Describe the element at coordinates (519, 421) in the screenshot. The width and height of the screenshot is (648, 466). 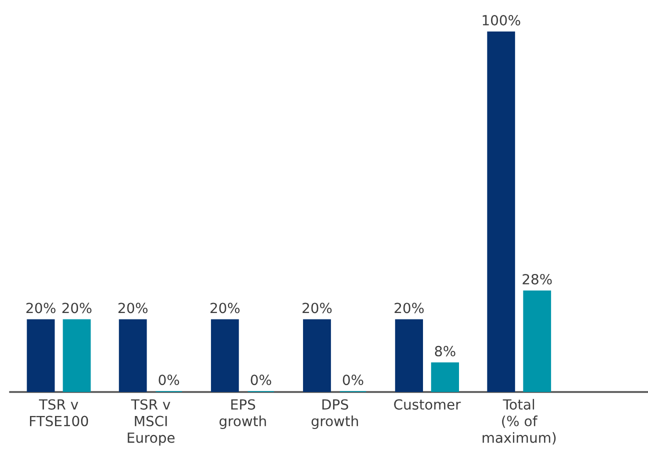
I see `x-tick-label: Total (% of maximum)` at that location.